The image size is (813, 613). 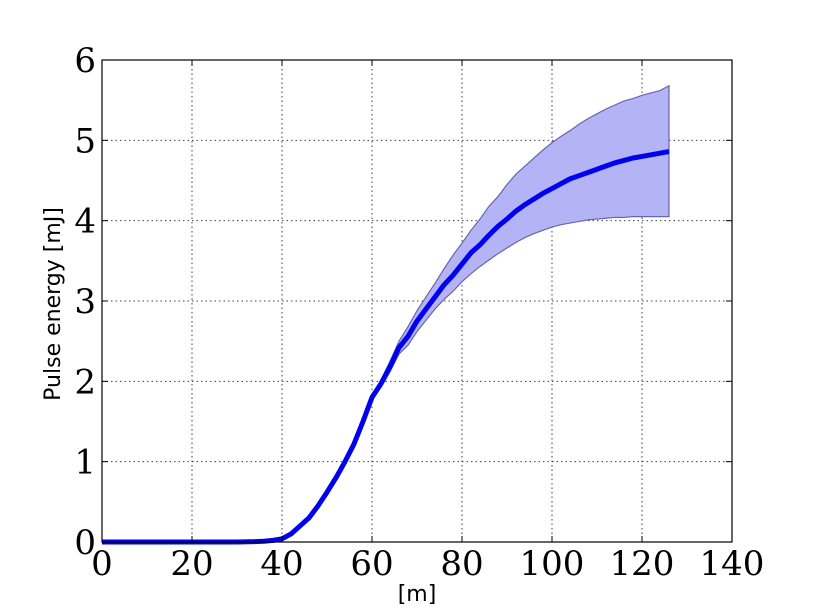 What do you see at coordinates (85, 302) in the screenshot?
I see `y-tick-label: 3` at bounding box center [85, 302].